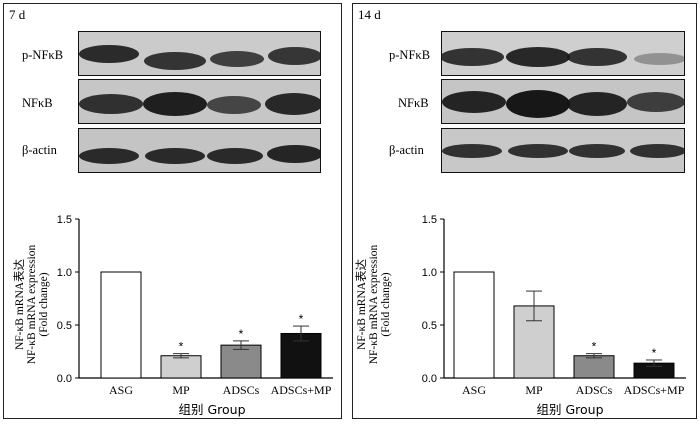 This screenshot has width=700, height=425. Describe the element at coordinates (369, 14) in the screenshot. I see `day-label: 14 d` at that location.